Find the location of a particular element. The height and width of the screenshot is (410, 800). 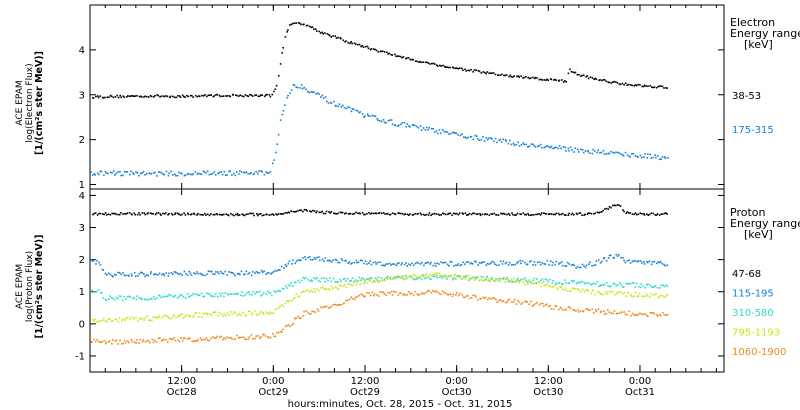

legend-entry: 175-315 is located at coordinates (753, 130).